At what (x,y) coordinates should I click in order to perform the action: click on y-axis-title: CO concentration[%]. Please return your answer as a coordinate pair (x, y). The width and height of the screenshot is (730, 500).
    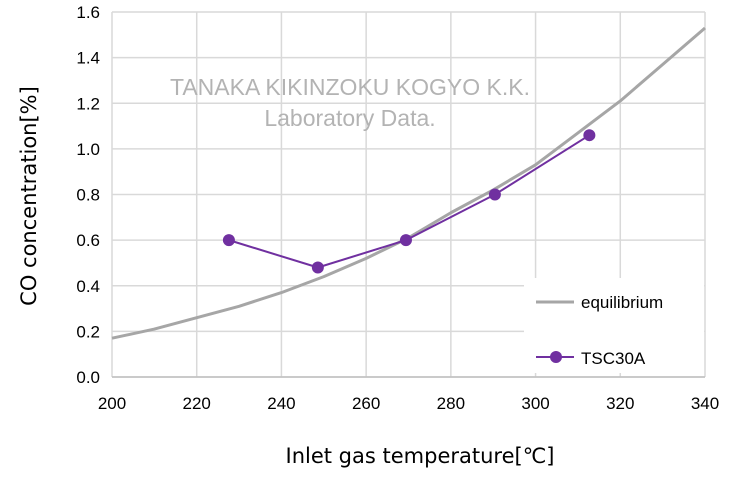
    Looking at the image, I should click on (29, 196).